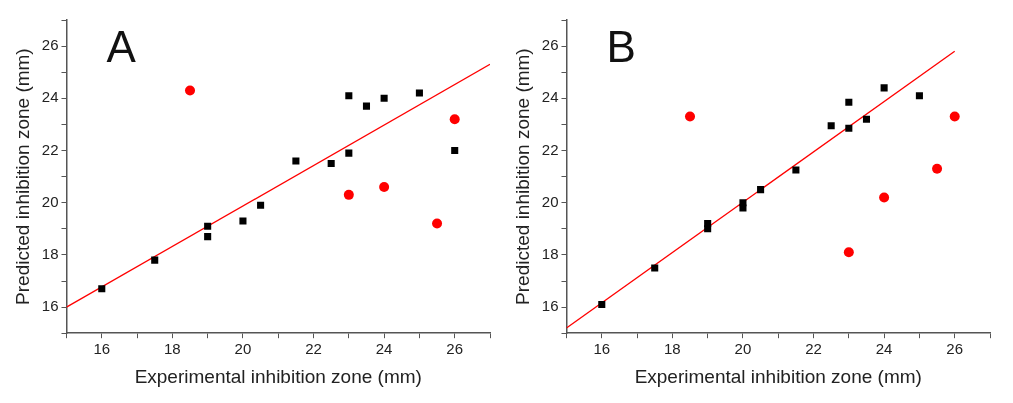 Image resolution: width=1013 pixels, height=403 pixels. What do you see at coordinates (621, 47) in the screenshot?
I see `annotation: B` at bounding box center [621, 47].